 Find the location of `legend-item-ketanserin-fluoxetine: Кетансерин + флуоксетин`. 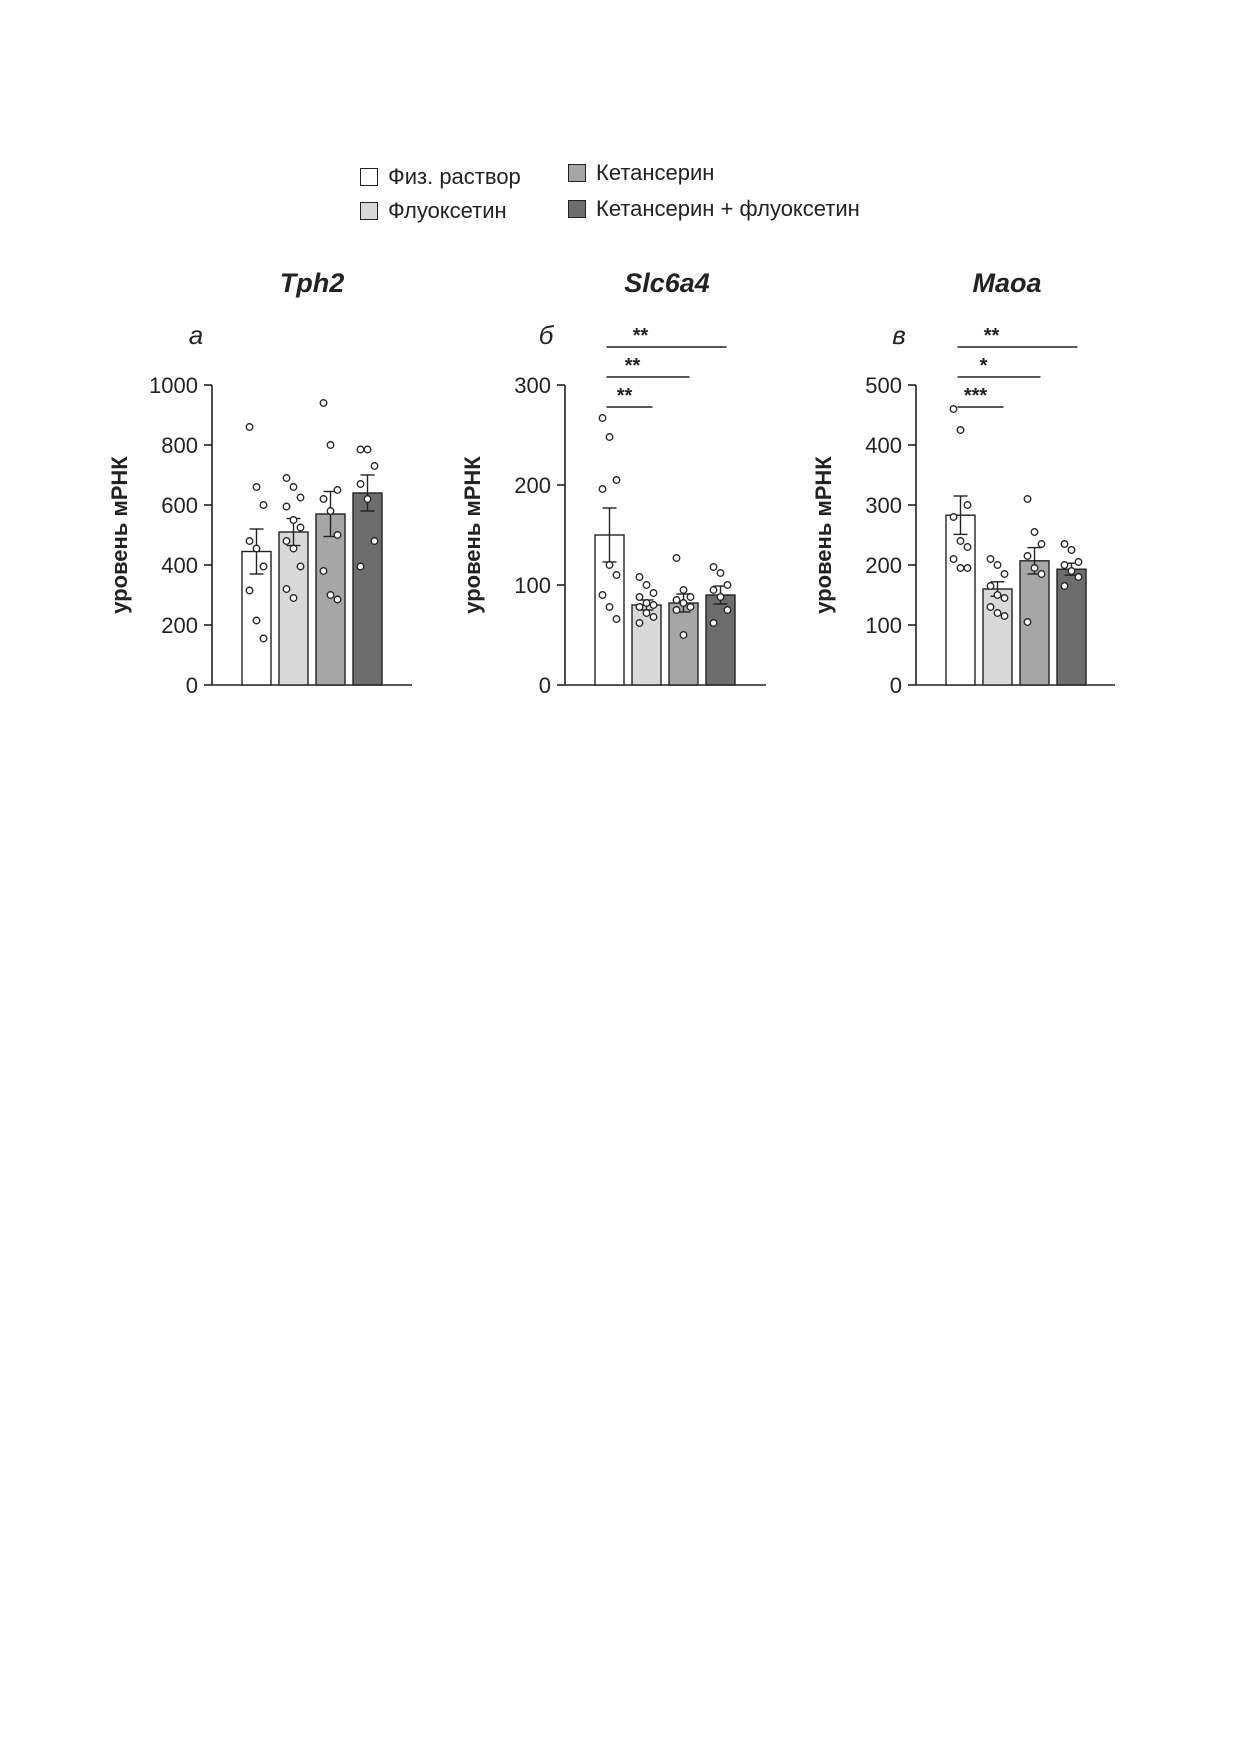

legend-item-ketanserin-fluoxetine: Кетансерин + флуоксетин is located at coordinates (714, 209).